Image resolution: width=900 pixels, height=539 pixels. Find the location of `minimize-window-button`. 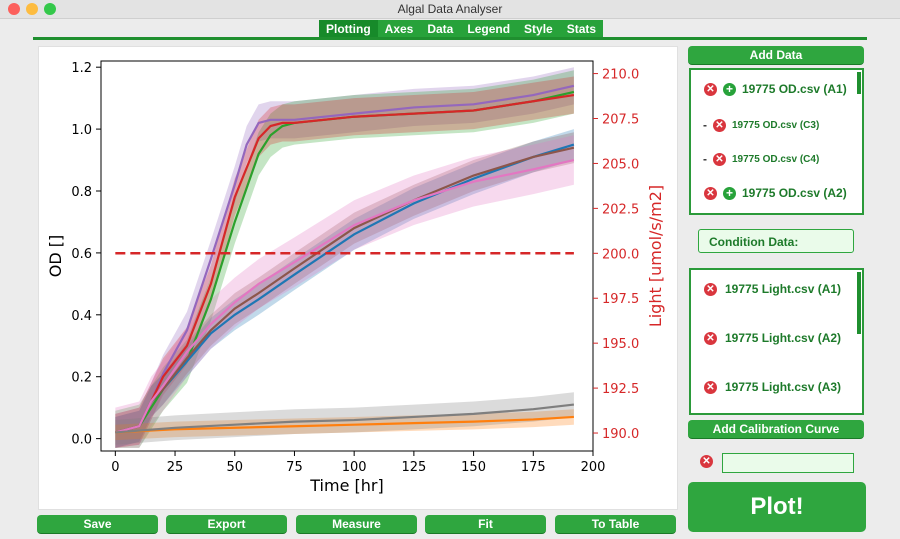

minimize-window-button is located at coordinates (32, 9).